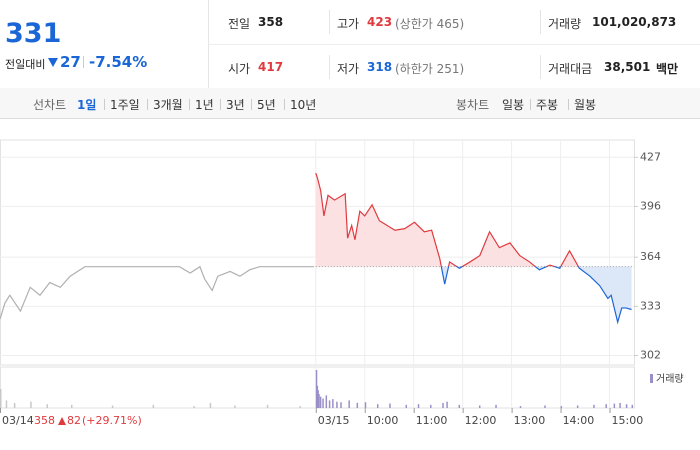  I want to click on x-tick-label: 13:00, so click(530, 420).